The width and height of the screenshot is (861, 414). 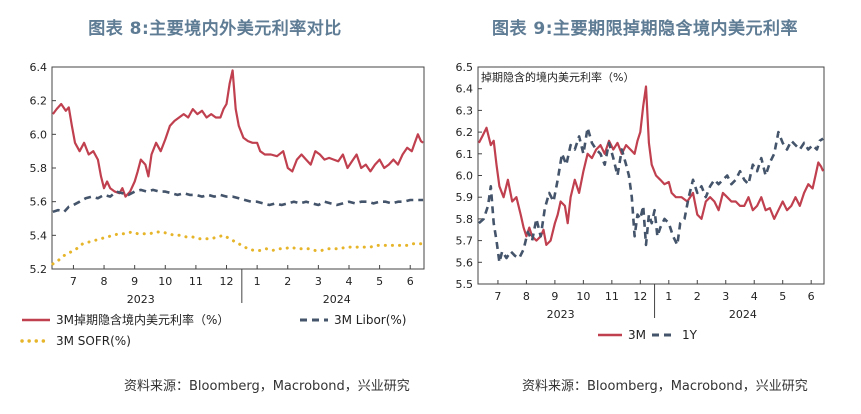 I want to click on y-tick-label: 5.5, so click(x=465, y=284).